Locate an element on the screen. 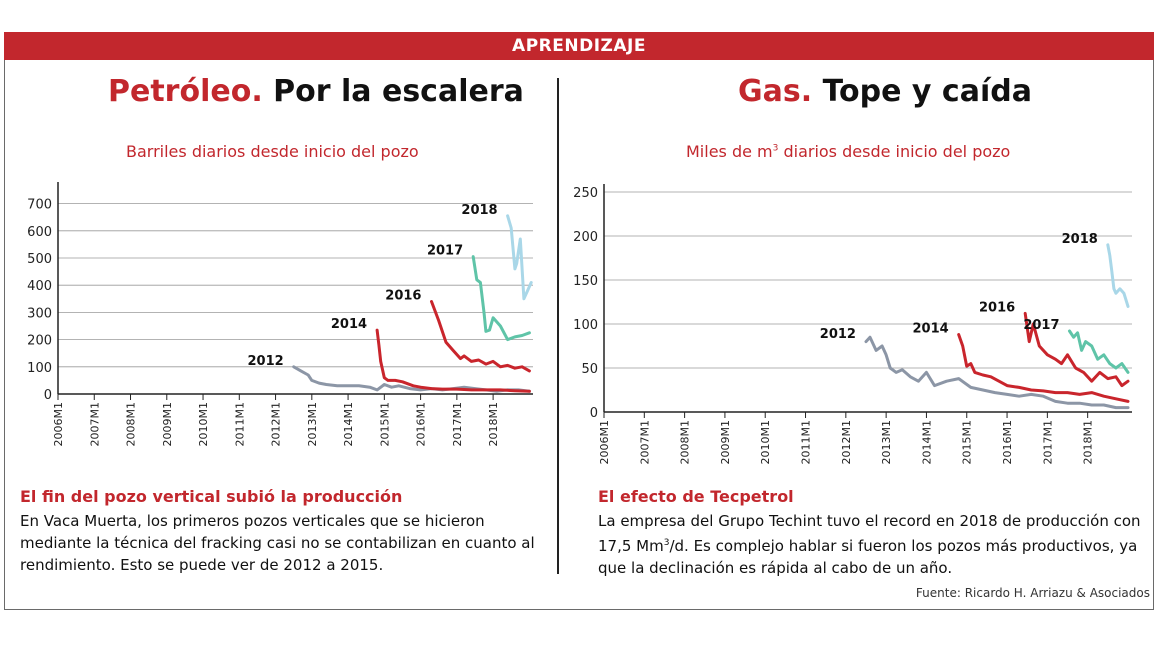 This screenshot has width=1170, height=658. y-tick-label: 250 is located at coordinates (585, 193).